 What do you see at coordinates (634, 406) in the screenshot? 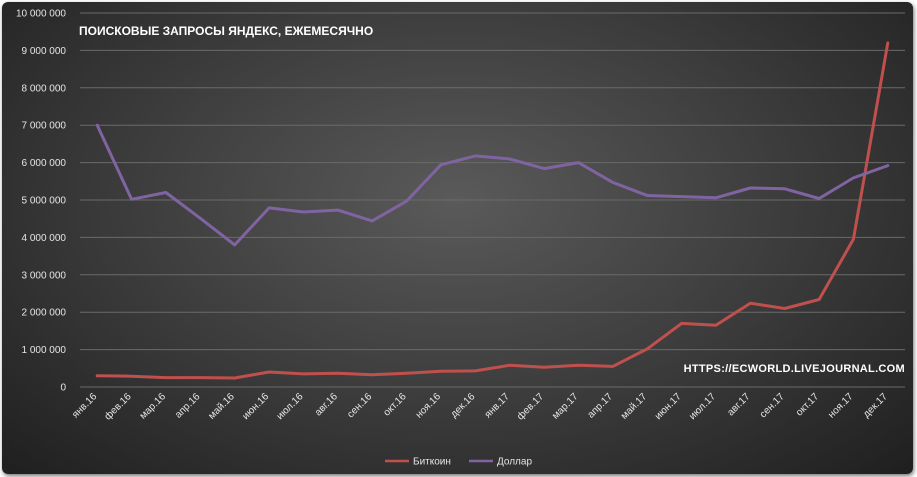
I see `x-tick-label: май.17` at bounding box center [634, 406].